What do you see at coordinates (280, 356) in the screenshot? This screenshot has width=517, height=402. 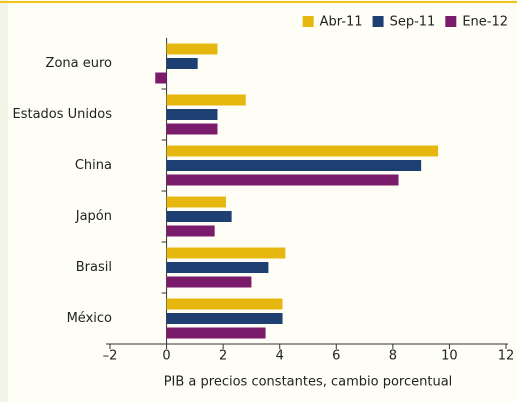 I see `x-tick-label: 4` at bounding box center [280, 356].